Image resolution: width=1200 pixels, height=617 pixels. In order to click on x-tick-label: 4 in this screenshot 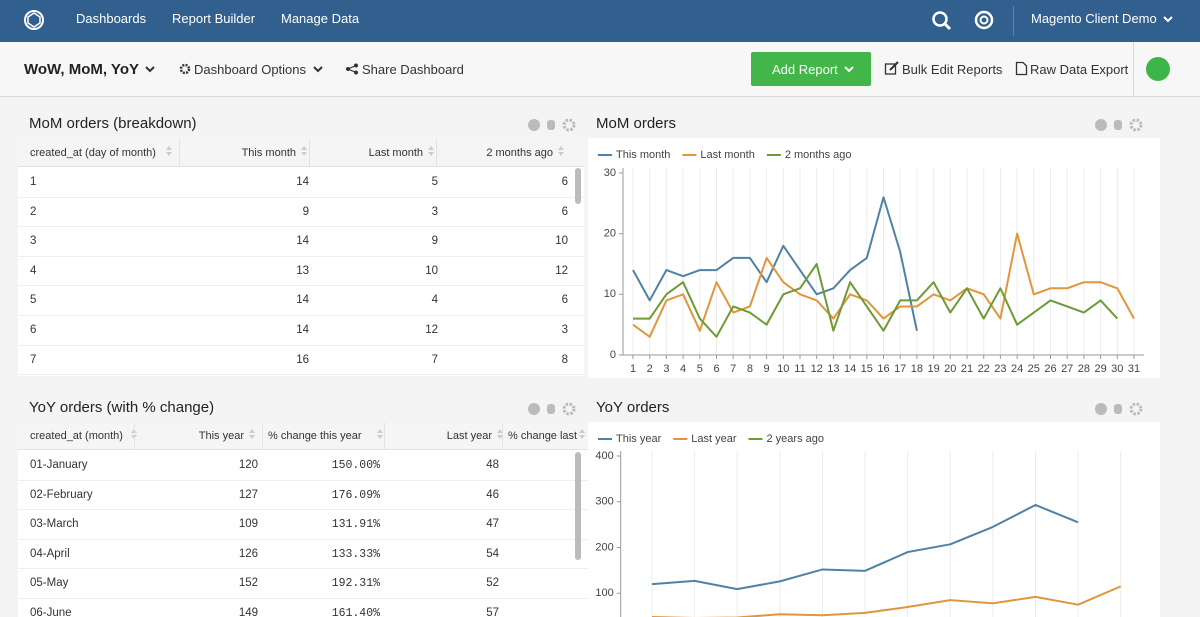, I will do `click(683, 369)`.